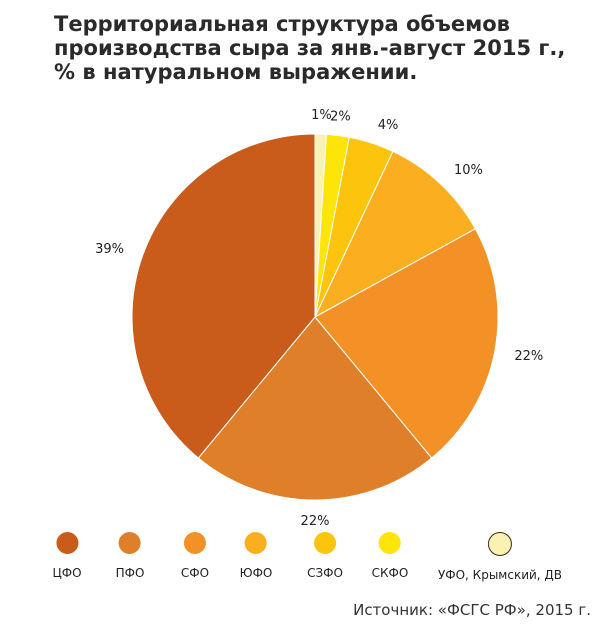  What do you see at coordinates (256, 556) in the screenshot?
I see `legend-item-3: ЮФО` at bounding box center [256, 556].